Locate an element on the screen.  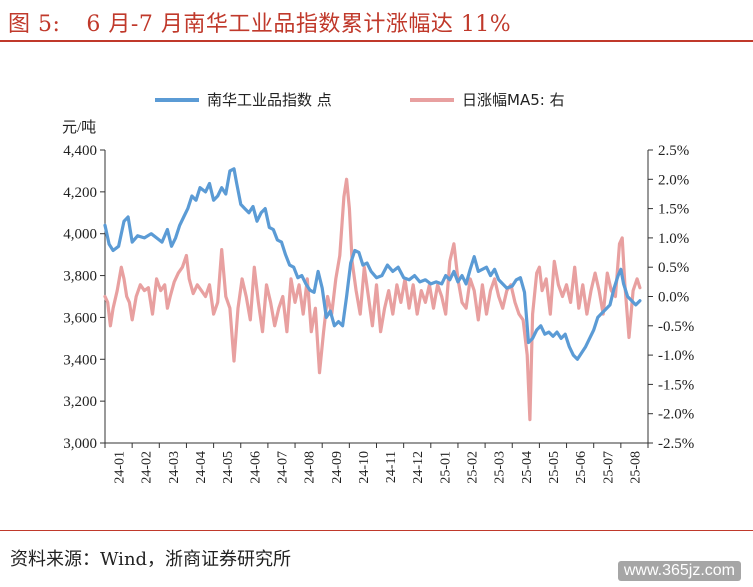
x-tick-label: 25-07 is located at coordinates (608, 467).